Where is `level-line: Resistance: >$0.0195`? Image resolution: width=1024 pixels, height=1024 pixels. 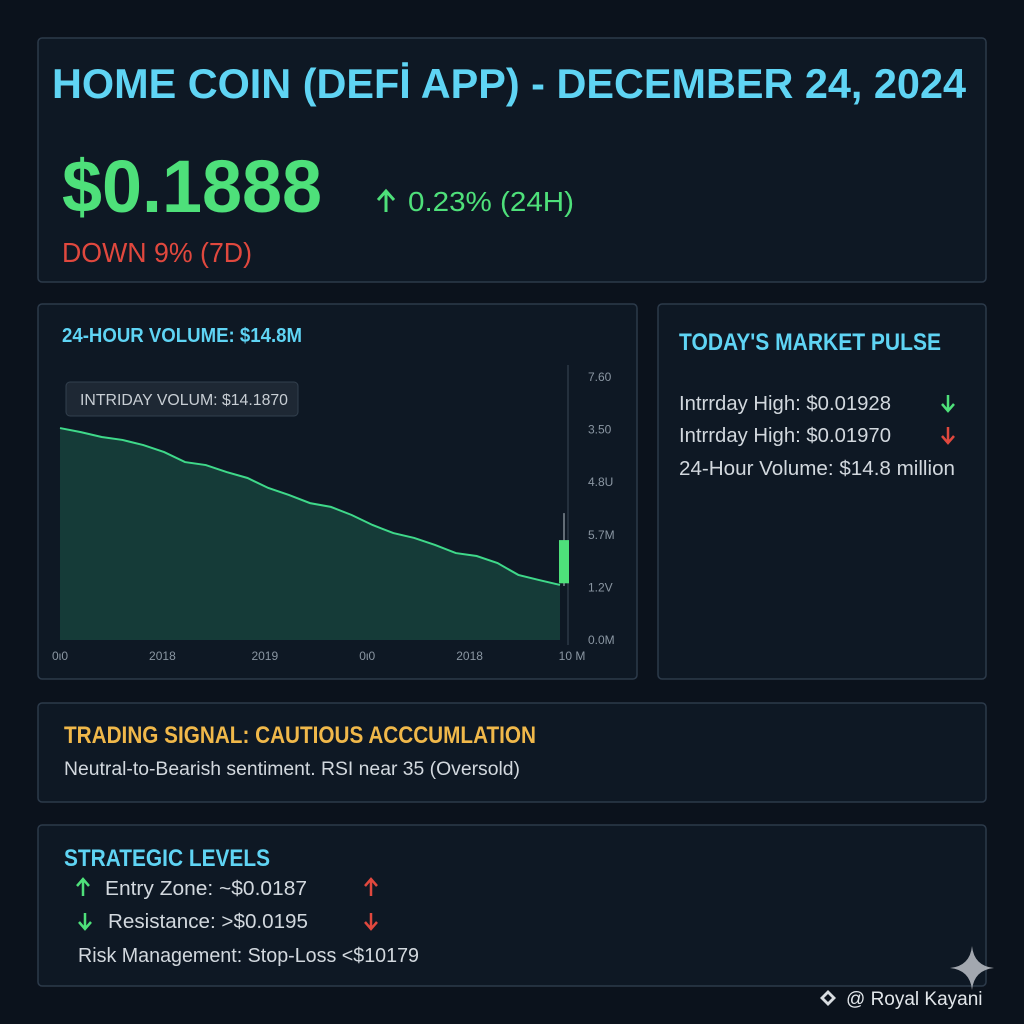
level-line: Resistance: >$0.0195 is located at coordinates (208, 922).